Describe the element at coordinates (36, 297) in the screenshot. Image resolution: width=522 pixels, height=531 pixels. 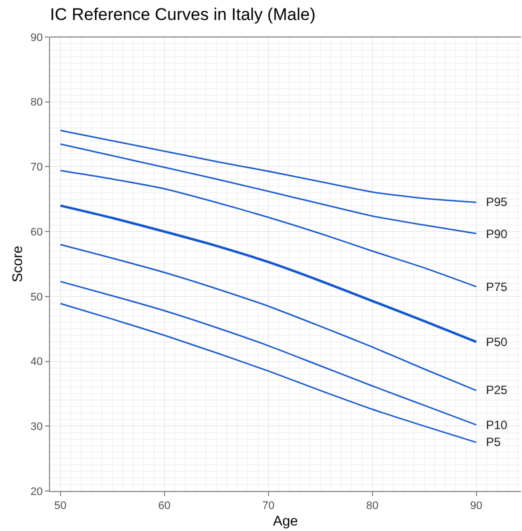
I see `y-tick-label: 50` at that location.